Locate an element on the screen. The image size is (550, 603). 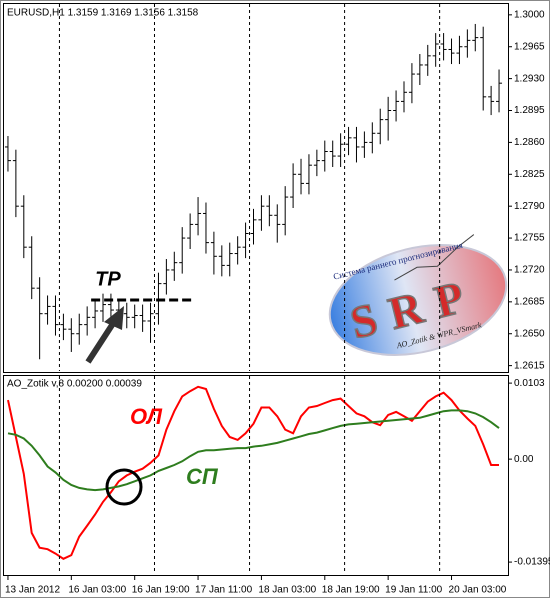
arrow-shaft is located at coordinates (101, 342).